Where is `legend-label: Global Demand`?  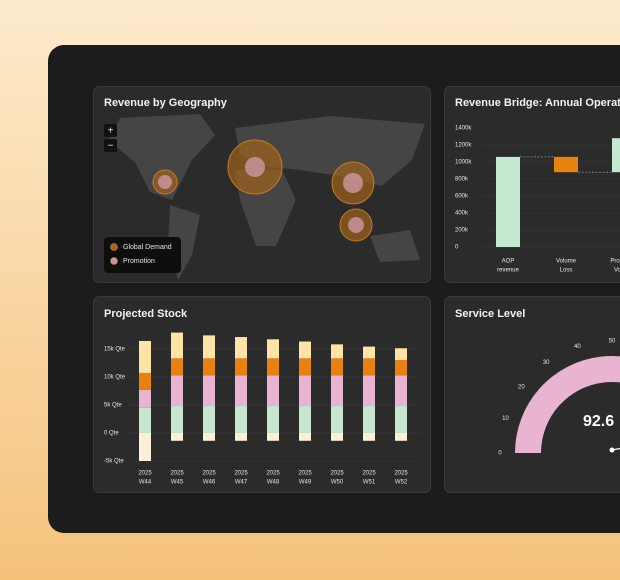
legend-label: Global Demand is located at coordinates (147, 247).